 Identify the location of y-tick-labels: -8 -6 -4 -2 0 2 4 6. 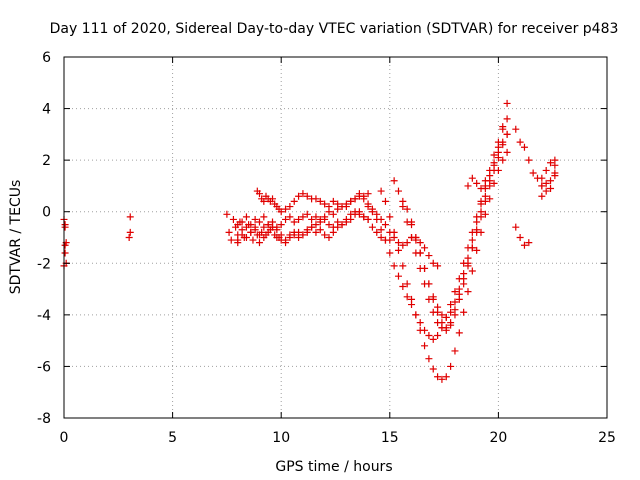
(44, 238).